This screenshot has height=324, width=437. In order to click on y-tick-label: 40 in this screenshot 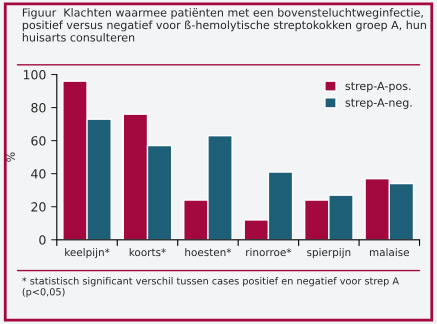, I will do `click(38, 174)`.